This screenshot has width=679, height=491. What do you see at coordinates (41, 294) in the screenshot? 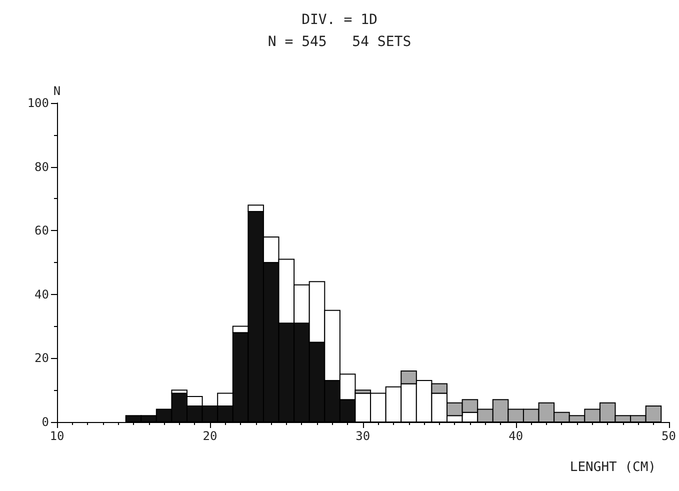
I see `y-tick-label: 40` at bounding box center [41, 294].